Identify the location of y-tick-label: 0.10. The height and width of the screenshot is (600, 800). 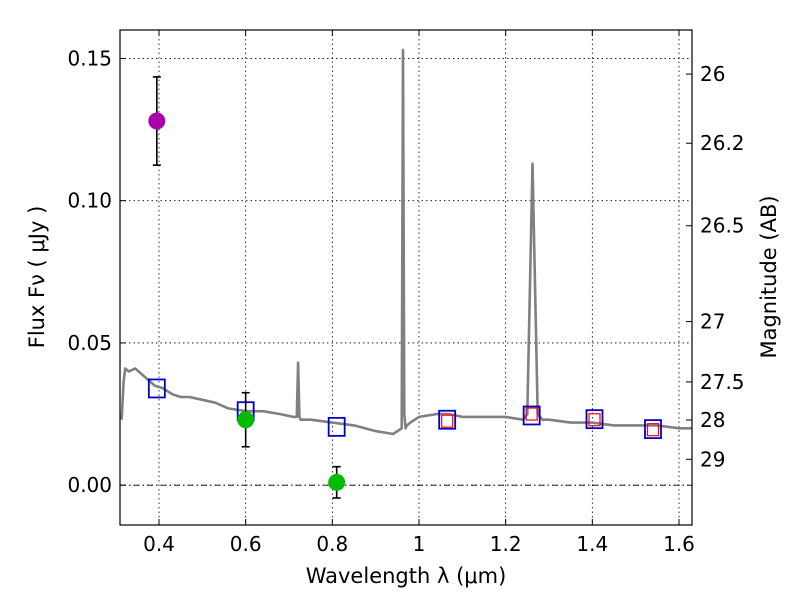
(89, 201).